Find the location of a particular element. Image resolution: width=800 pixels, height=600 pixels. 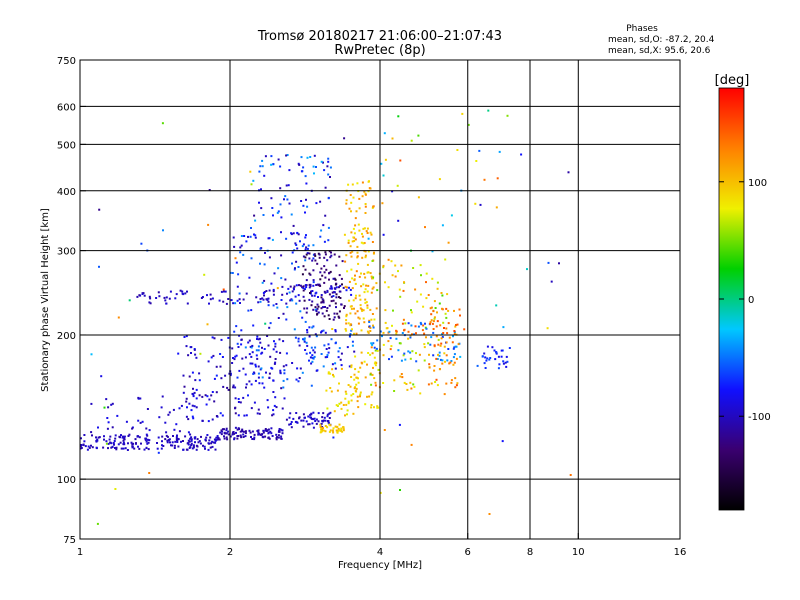

colorbar-tick-label: -100 is located at coordinates (759, 417).